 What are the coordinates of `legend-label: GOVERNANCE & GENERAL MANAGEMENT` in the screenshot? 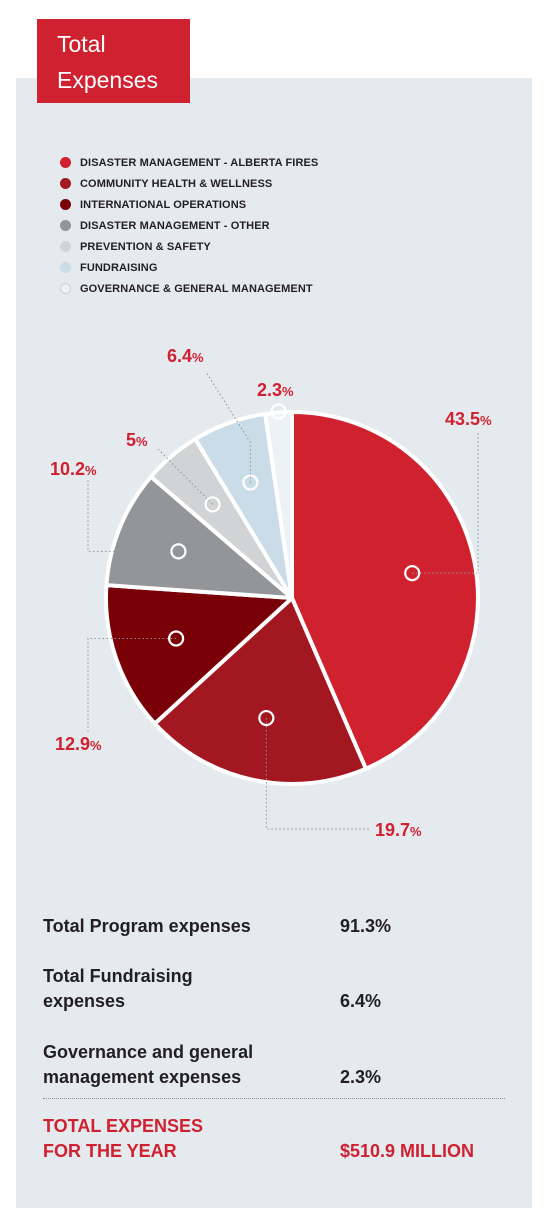 It's located at (196, 288).